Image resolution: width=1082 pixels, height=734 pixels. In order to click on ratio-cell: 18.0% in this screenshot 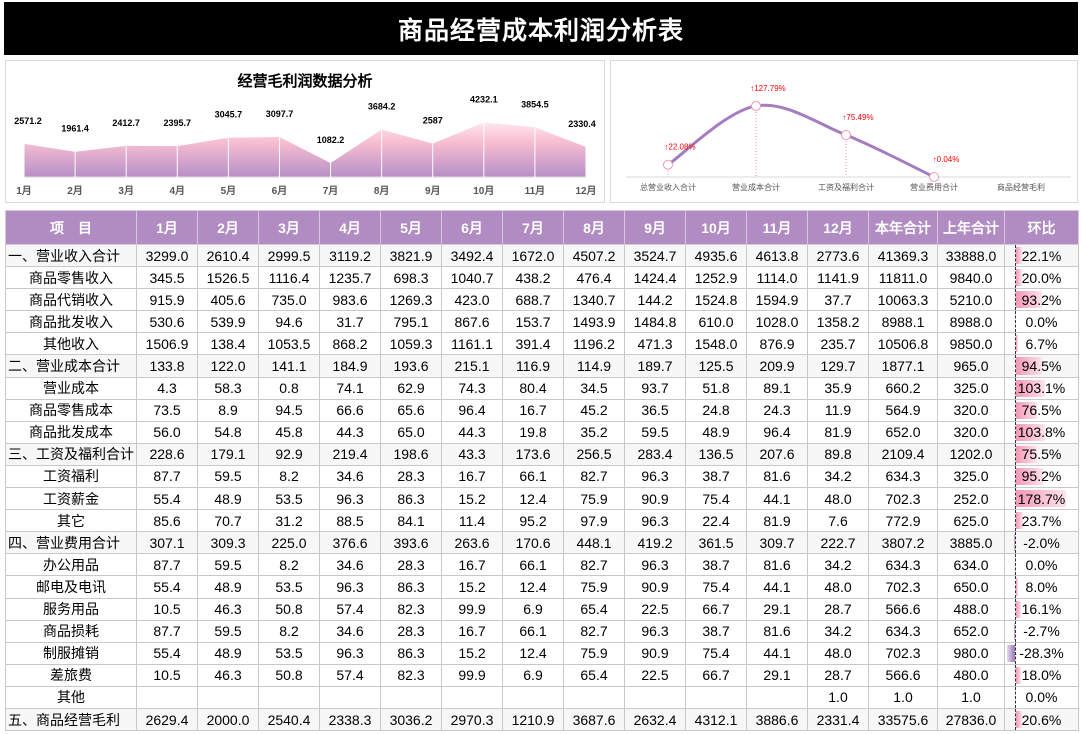, I will do `click(1041, 675)`.